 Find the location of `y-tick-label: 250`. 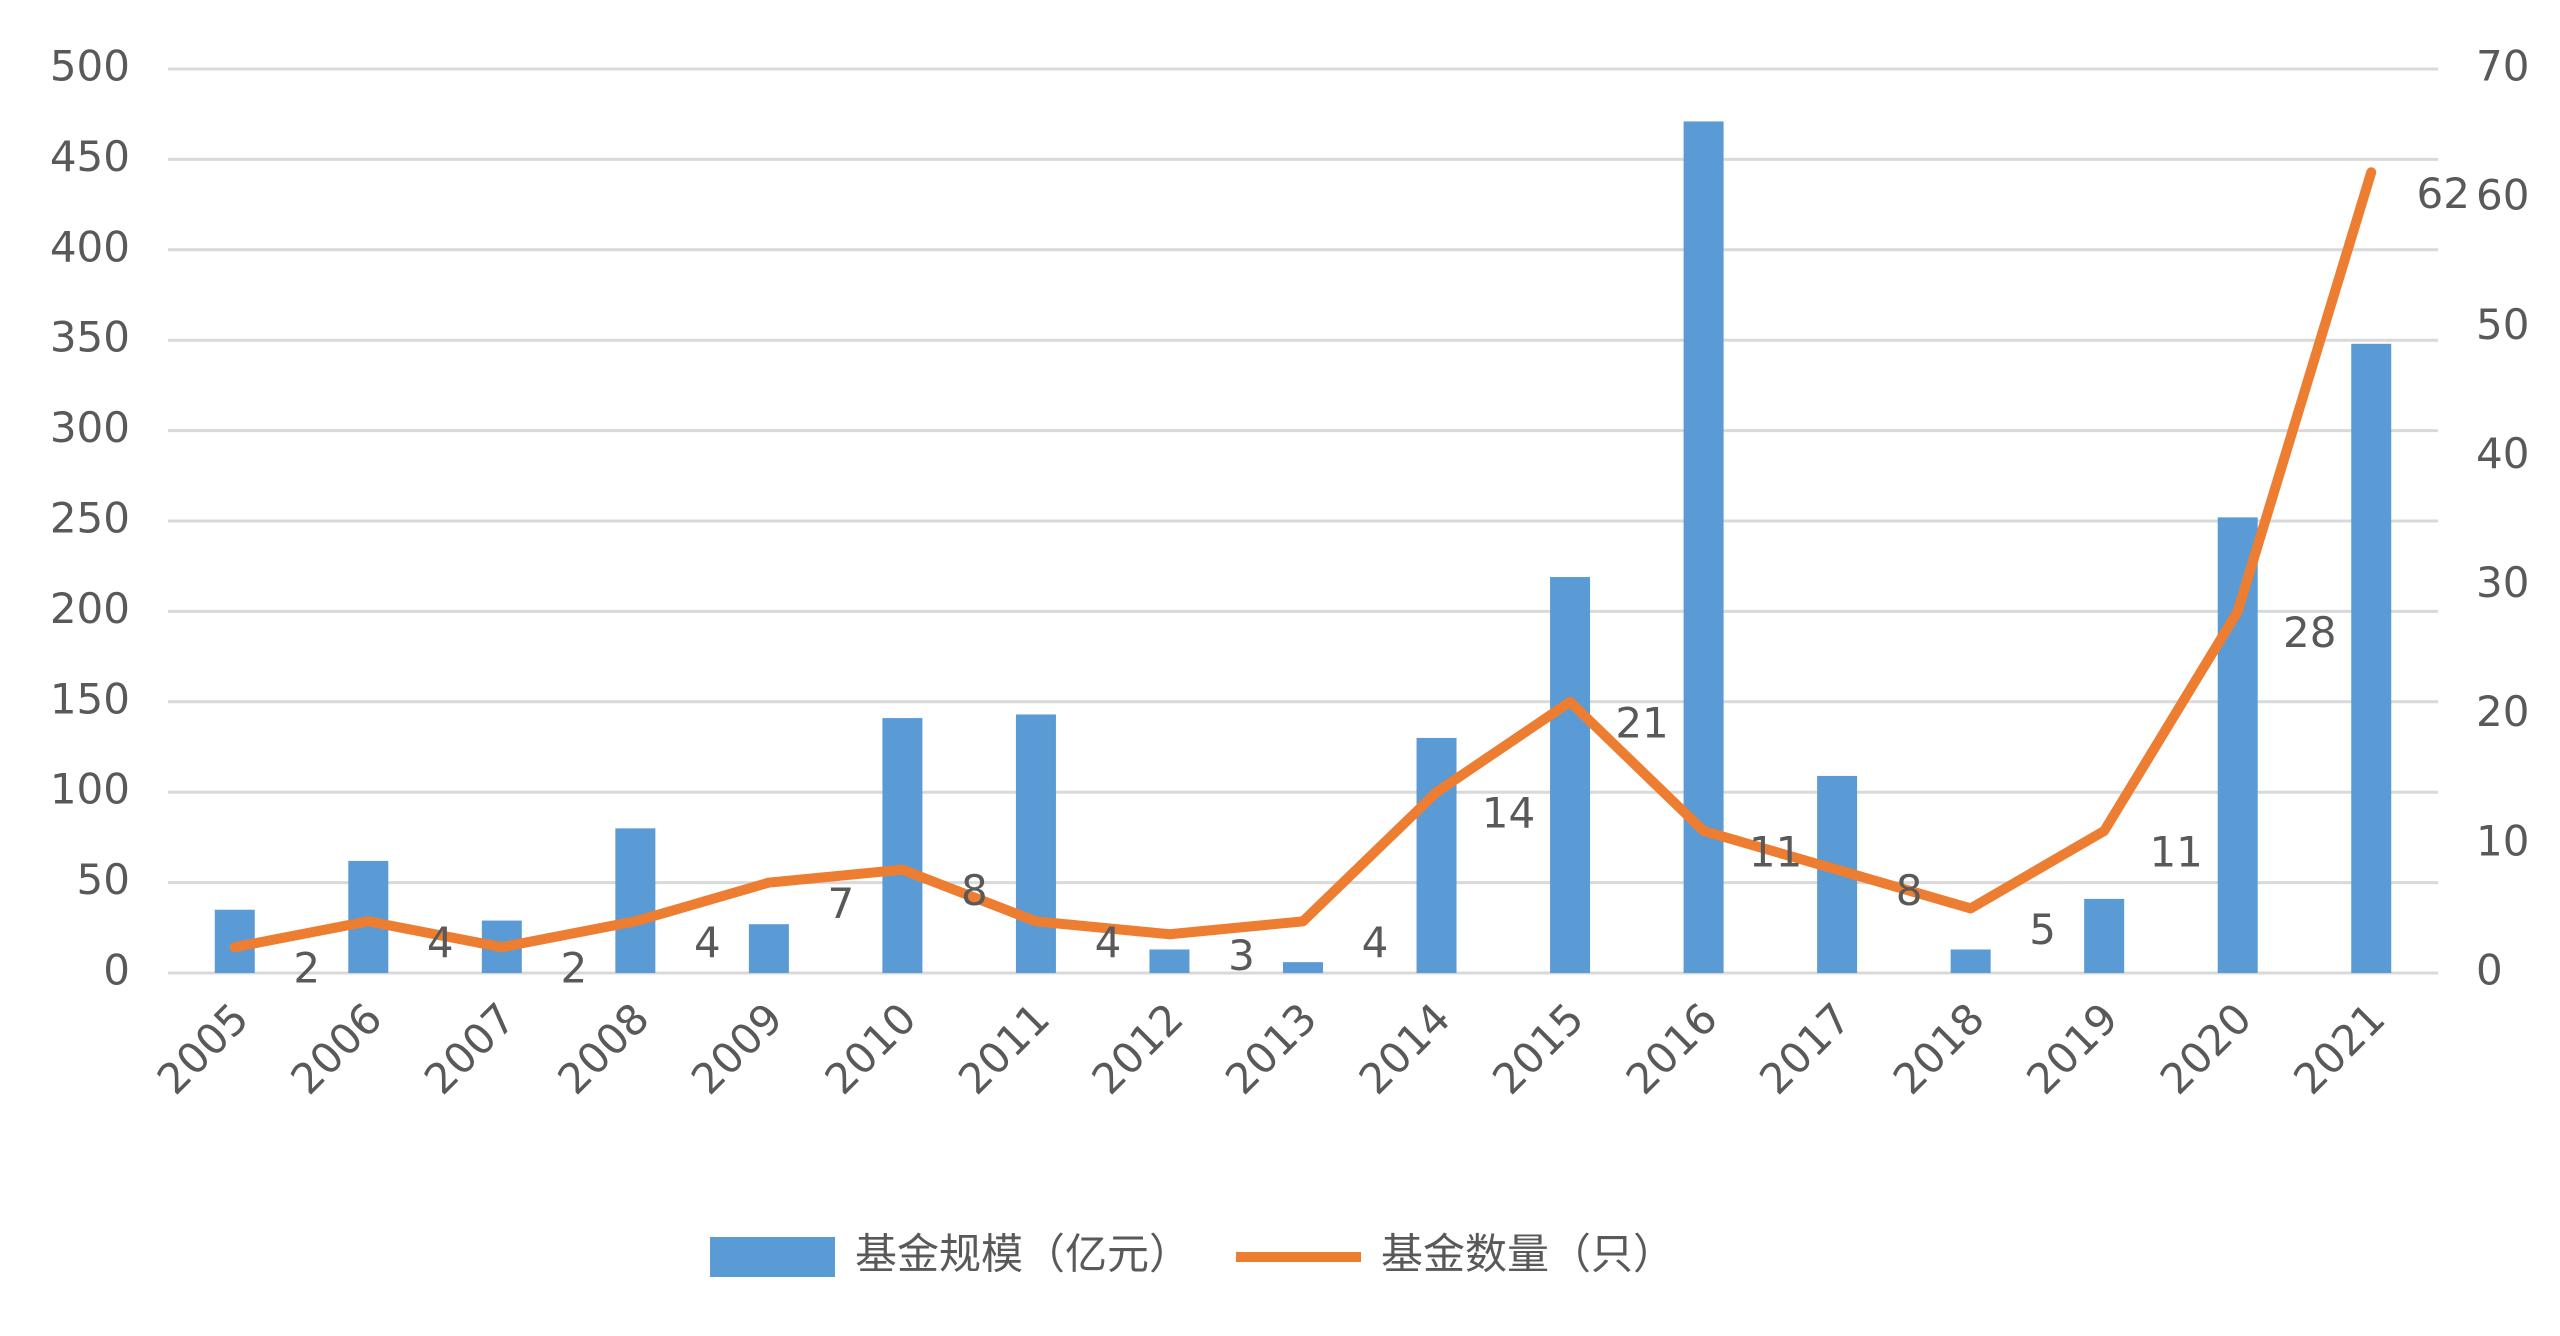

y-tick-label: 250 is located at coordinates (90, 518).